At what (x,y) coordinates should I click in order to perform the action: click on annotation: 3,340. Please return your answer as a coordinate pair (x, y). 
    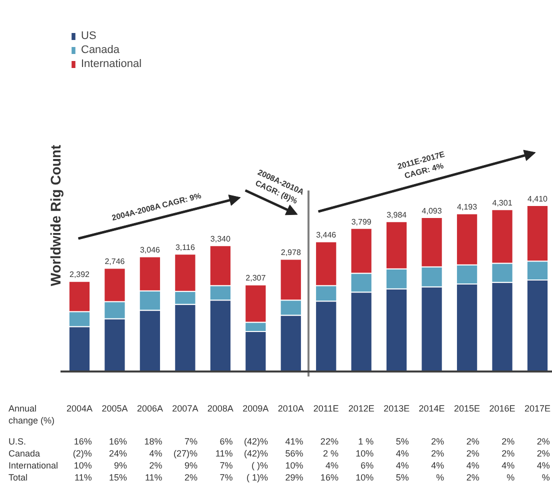
    Looking at the image, I should click on (220, 239).